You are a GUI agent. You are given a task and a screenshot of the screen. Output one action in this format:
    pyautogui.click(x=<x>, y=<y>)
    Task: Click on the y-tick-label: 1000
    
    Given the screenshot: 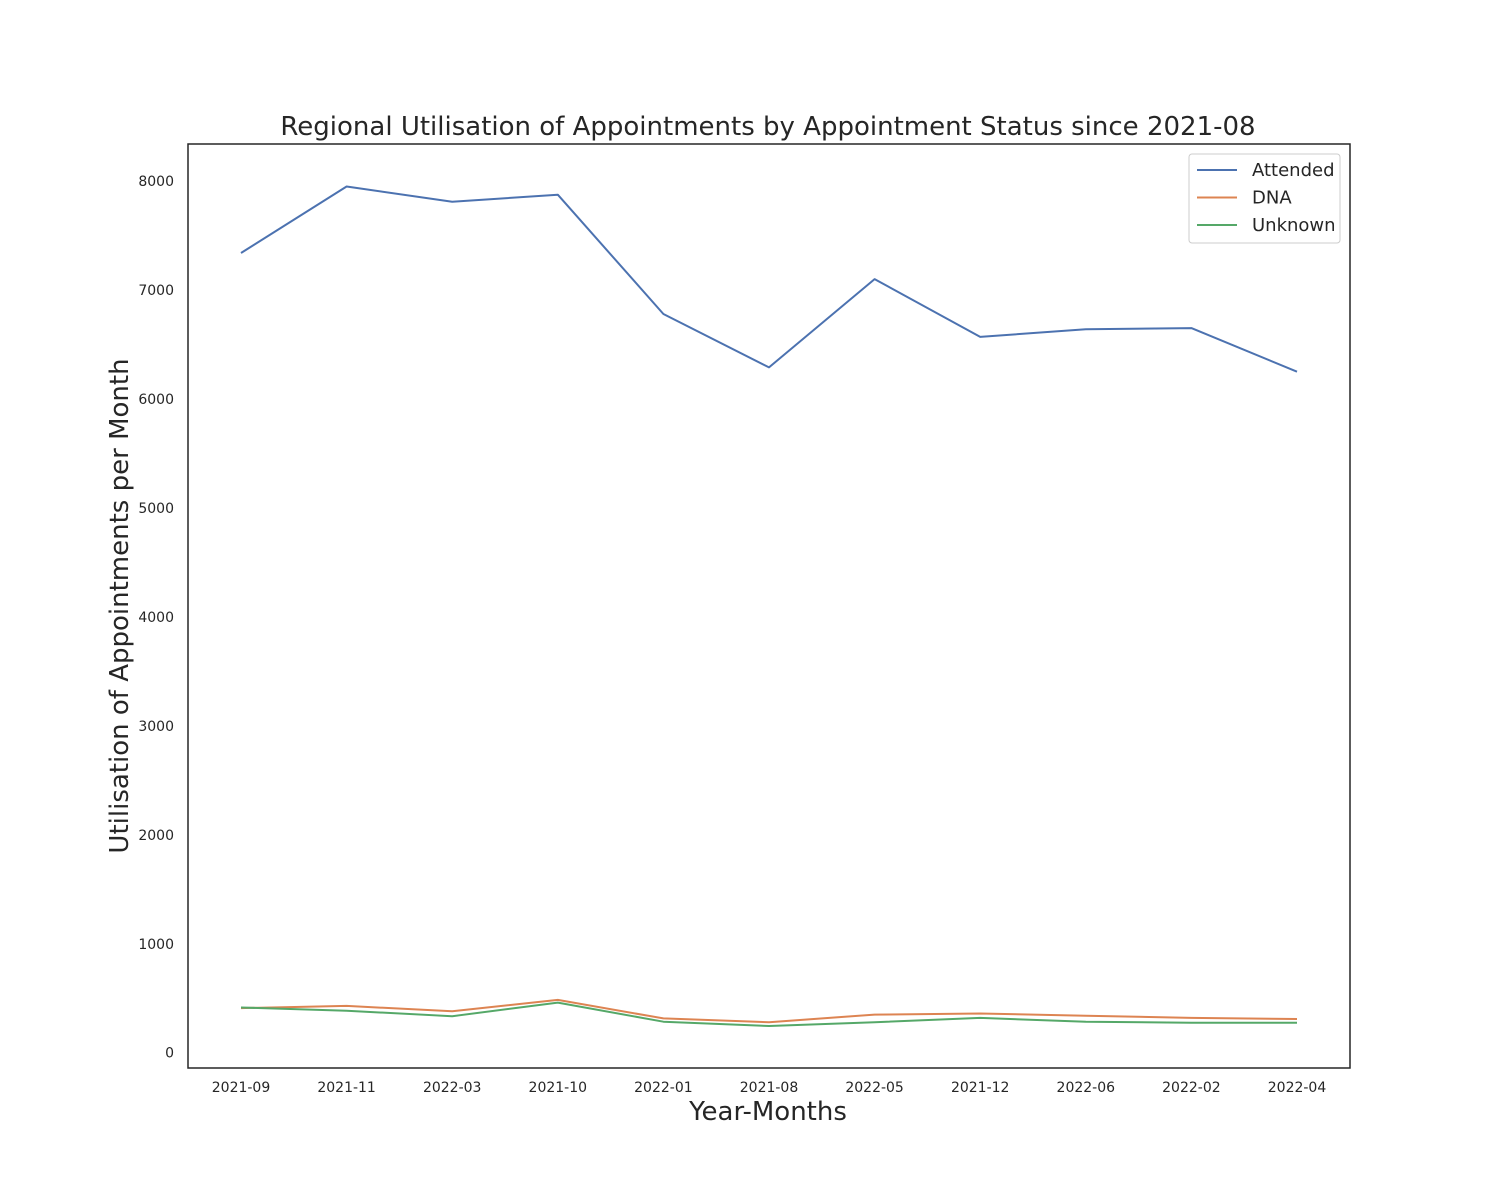 What is the action you would take?
    pyautogui.click(x=156, y=945)
    